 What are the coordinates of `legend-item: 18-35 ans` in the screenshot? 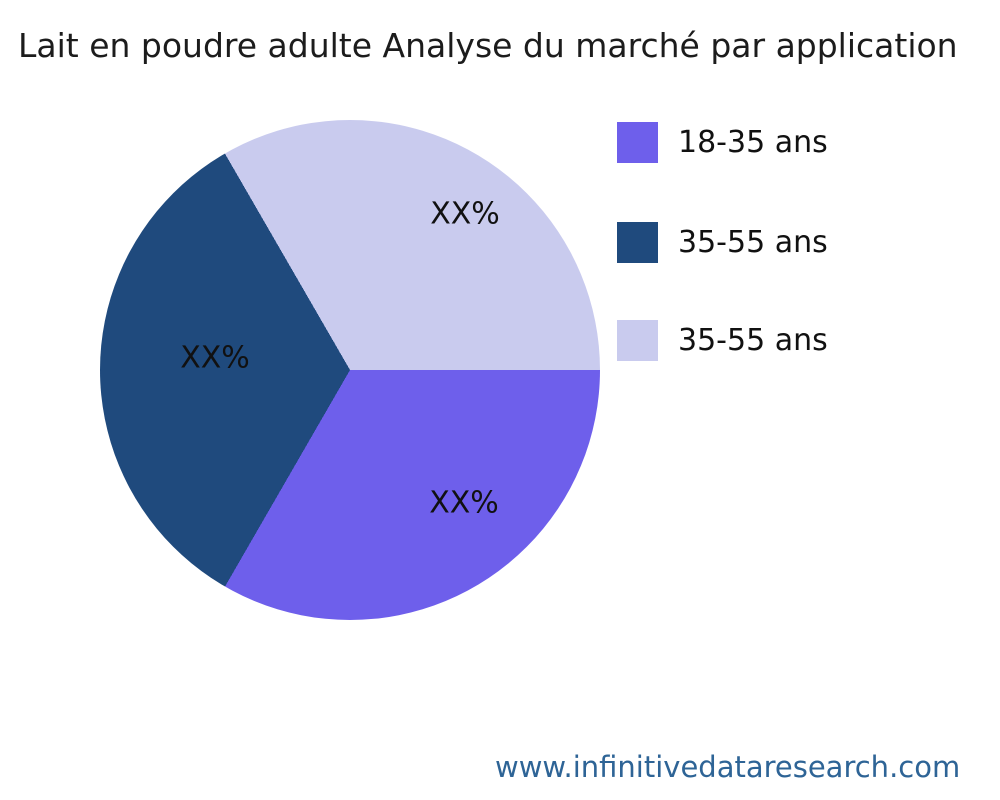 It's located at (722, 142).